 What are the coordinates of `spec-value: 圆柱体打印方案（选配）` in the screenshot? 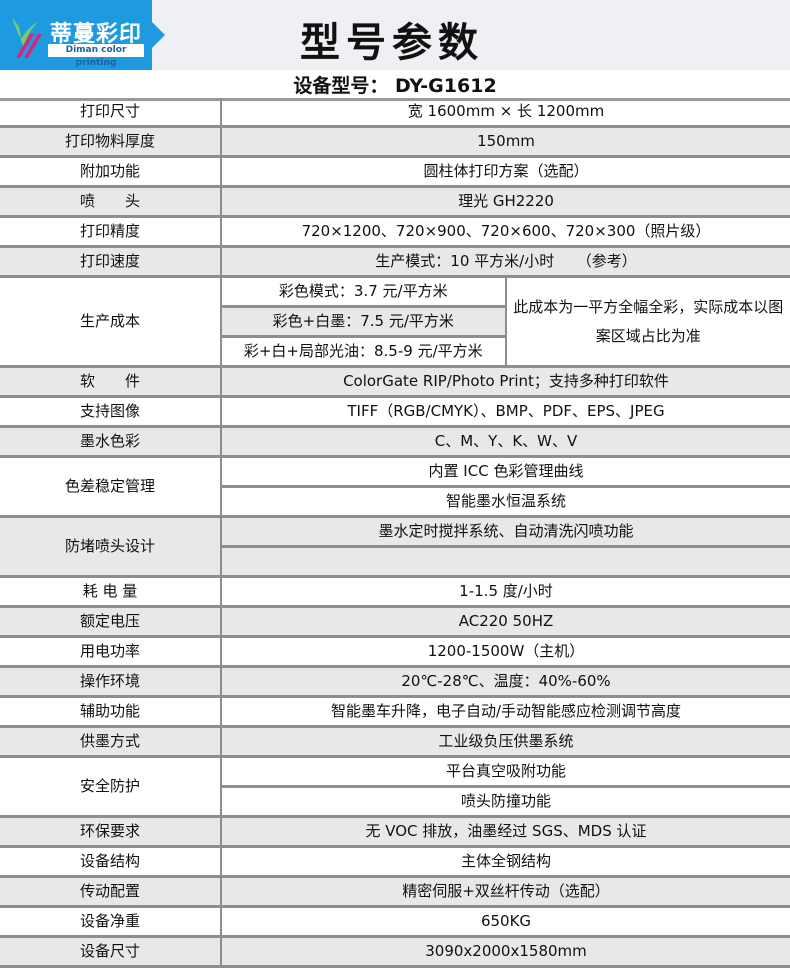 It's located at (505, 172).